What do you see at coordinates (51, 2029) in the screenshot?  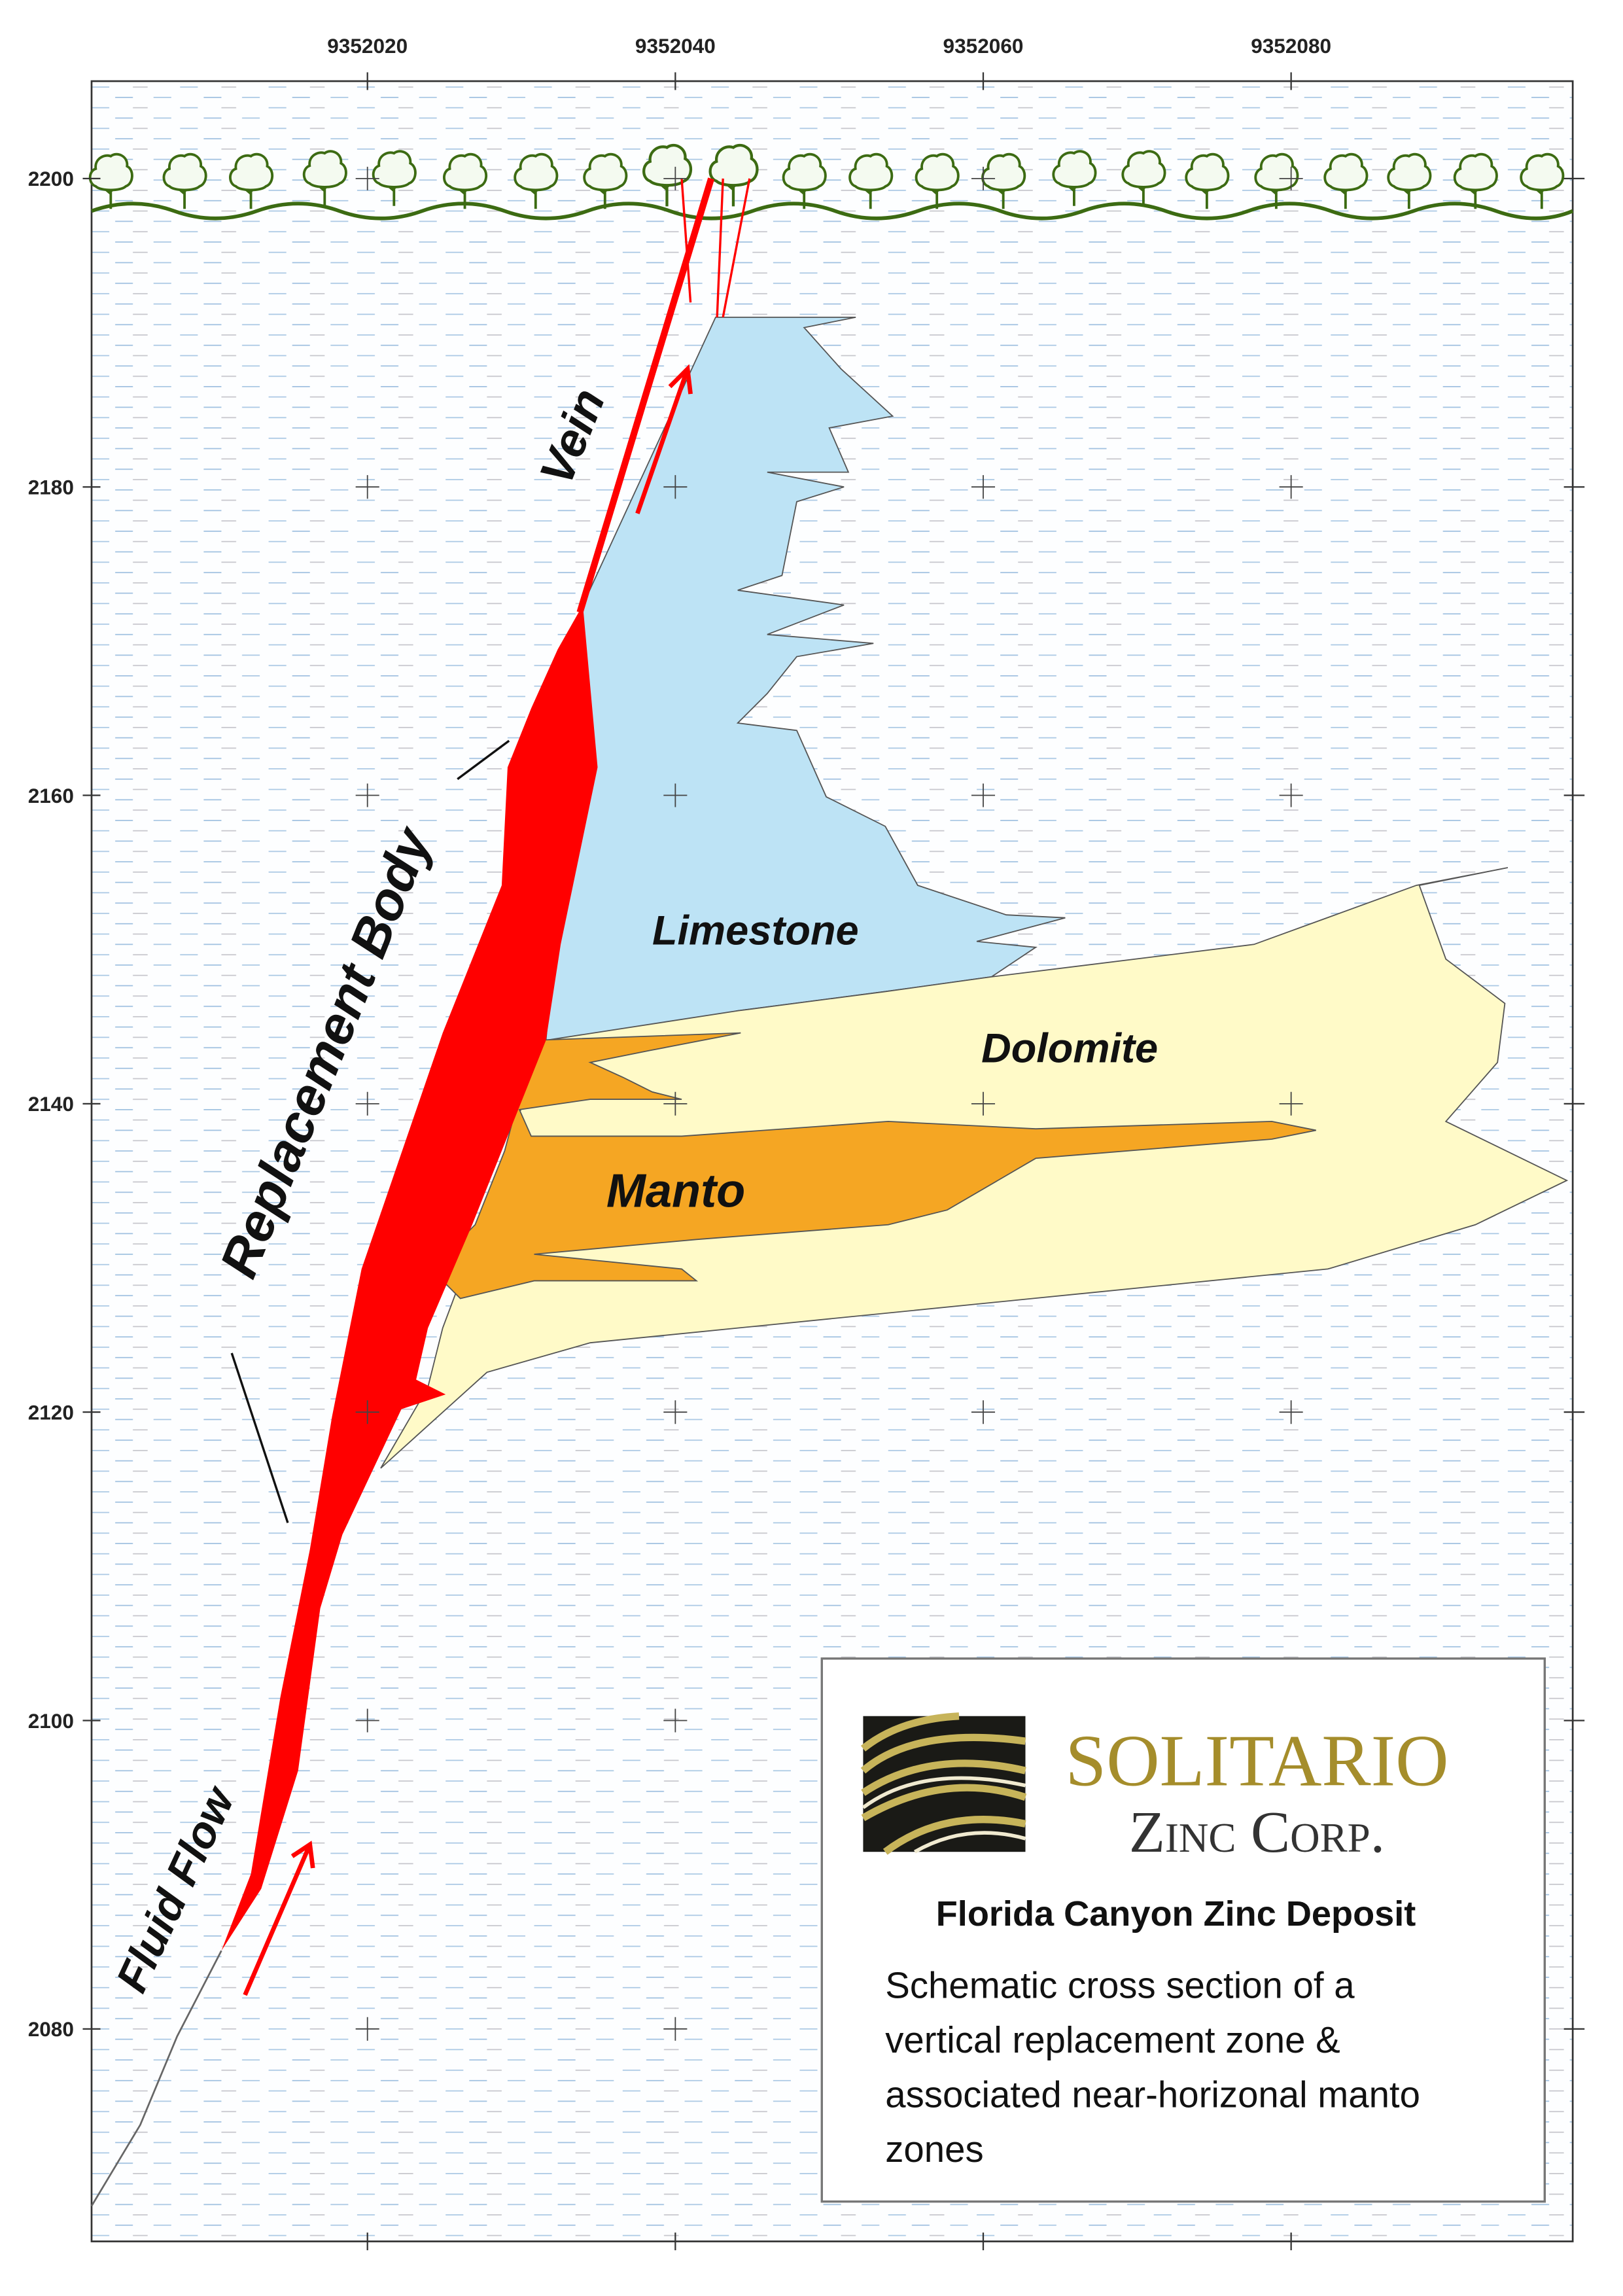 I see `y-tick-label: 2080` at bounding box center [51, 2029].